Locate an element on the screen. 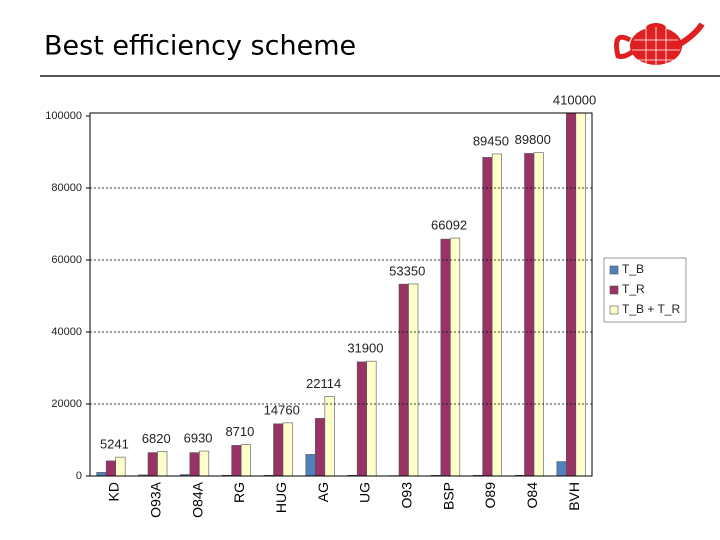 This screenshot has width=720, height=540. legend-label: T_R is located at coordinates (633, 289).